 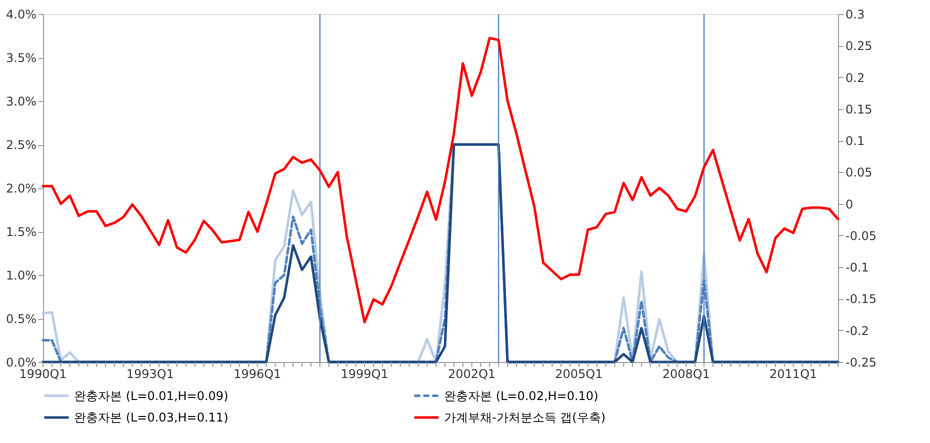 What do you see at coordinates (850, 204) in the screenshot?
I see `y2-tick-label: 0` at bounding box center [850, 204].